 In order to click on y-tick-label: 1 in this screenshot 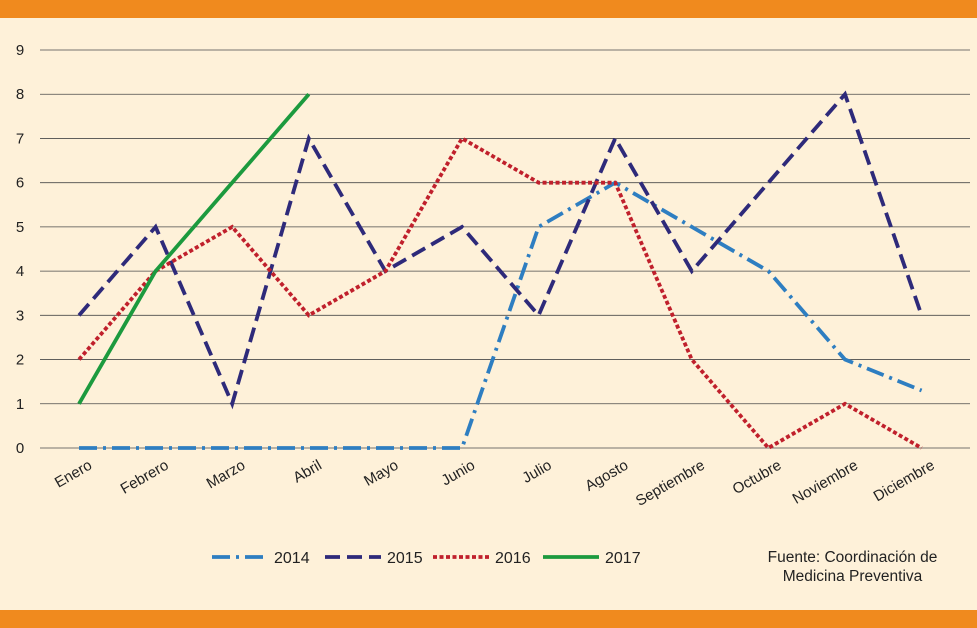, I will do `click(20, 404)`.